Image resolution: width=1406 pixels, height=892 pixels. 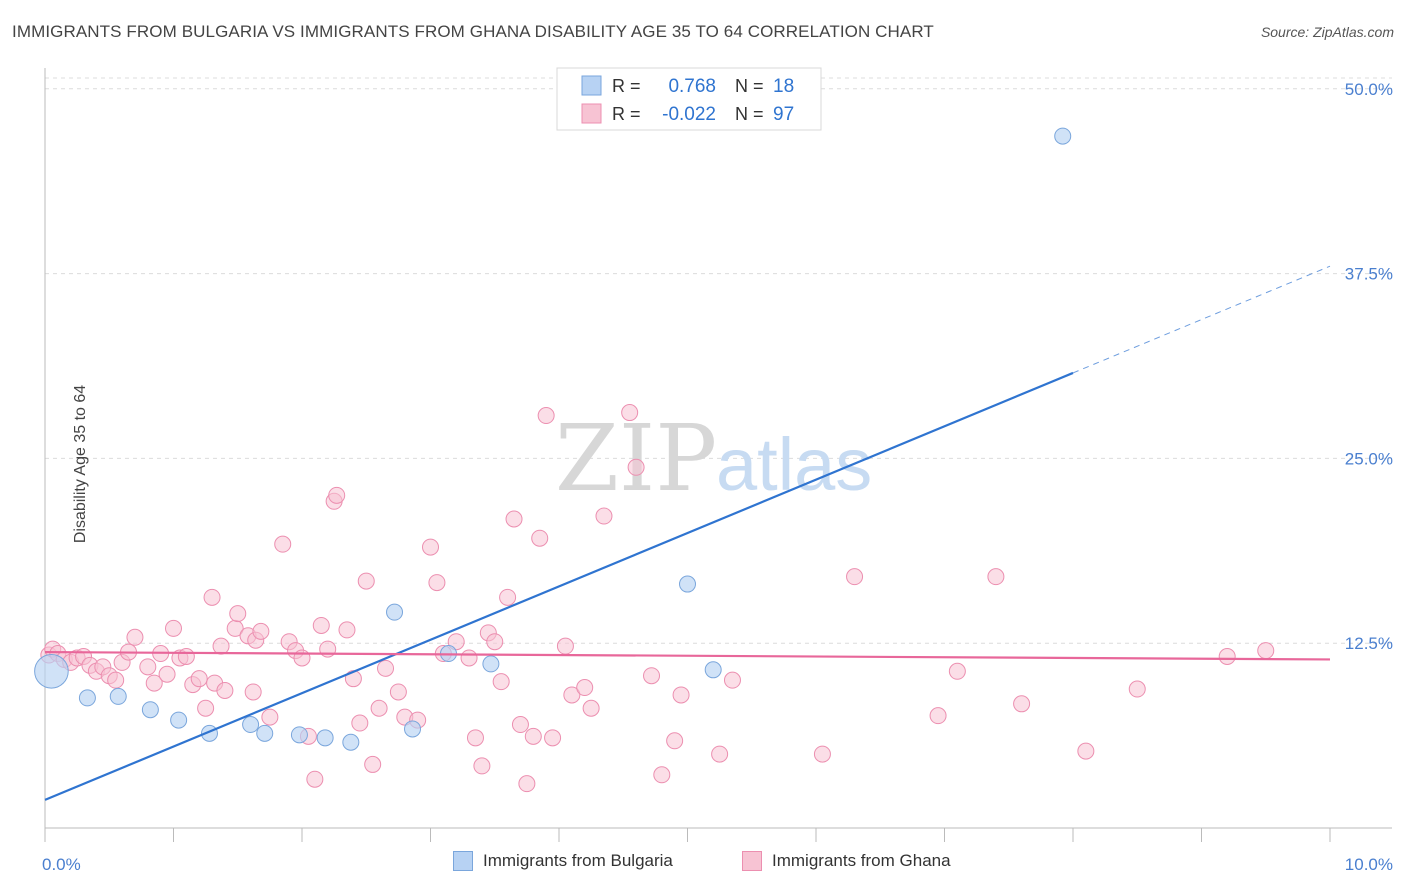 What do you see at coordinates (636, 458) in the screenshot?
I see `watermark-zip: ZIP` at bounding box center [636, 458].